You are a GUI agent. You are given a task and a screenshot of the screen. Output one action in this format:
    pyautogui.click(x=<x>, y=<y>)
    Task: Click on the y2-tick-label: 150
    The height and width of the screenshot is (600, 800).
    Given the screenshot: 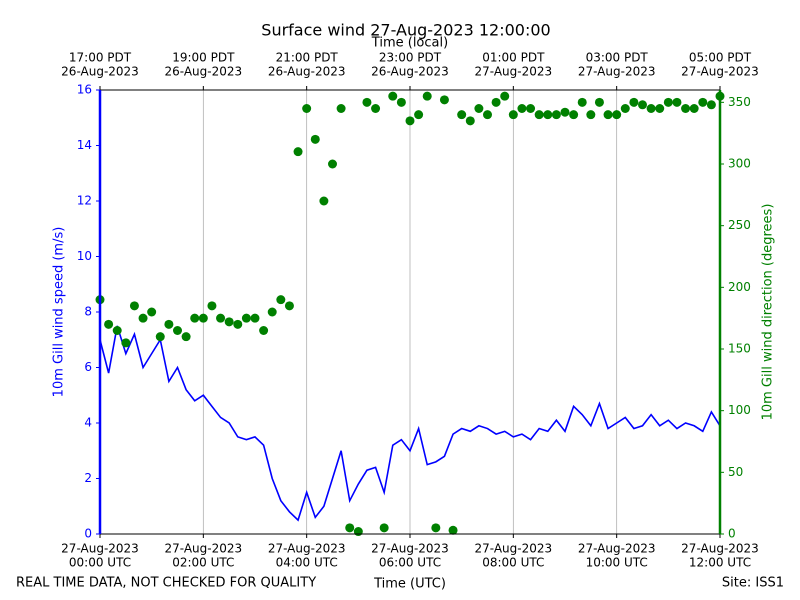 What is the action you would take?
    pyautogui.click(x=739, y=349)
    